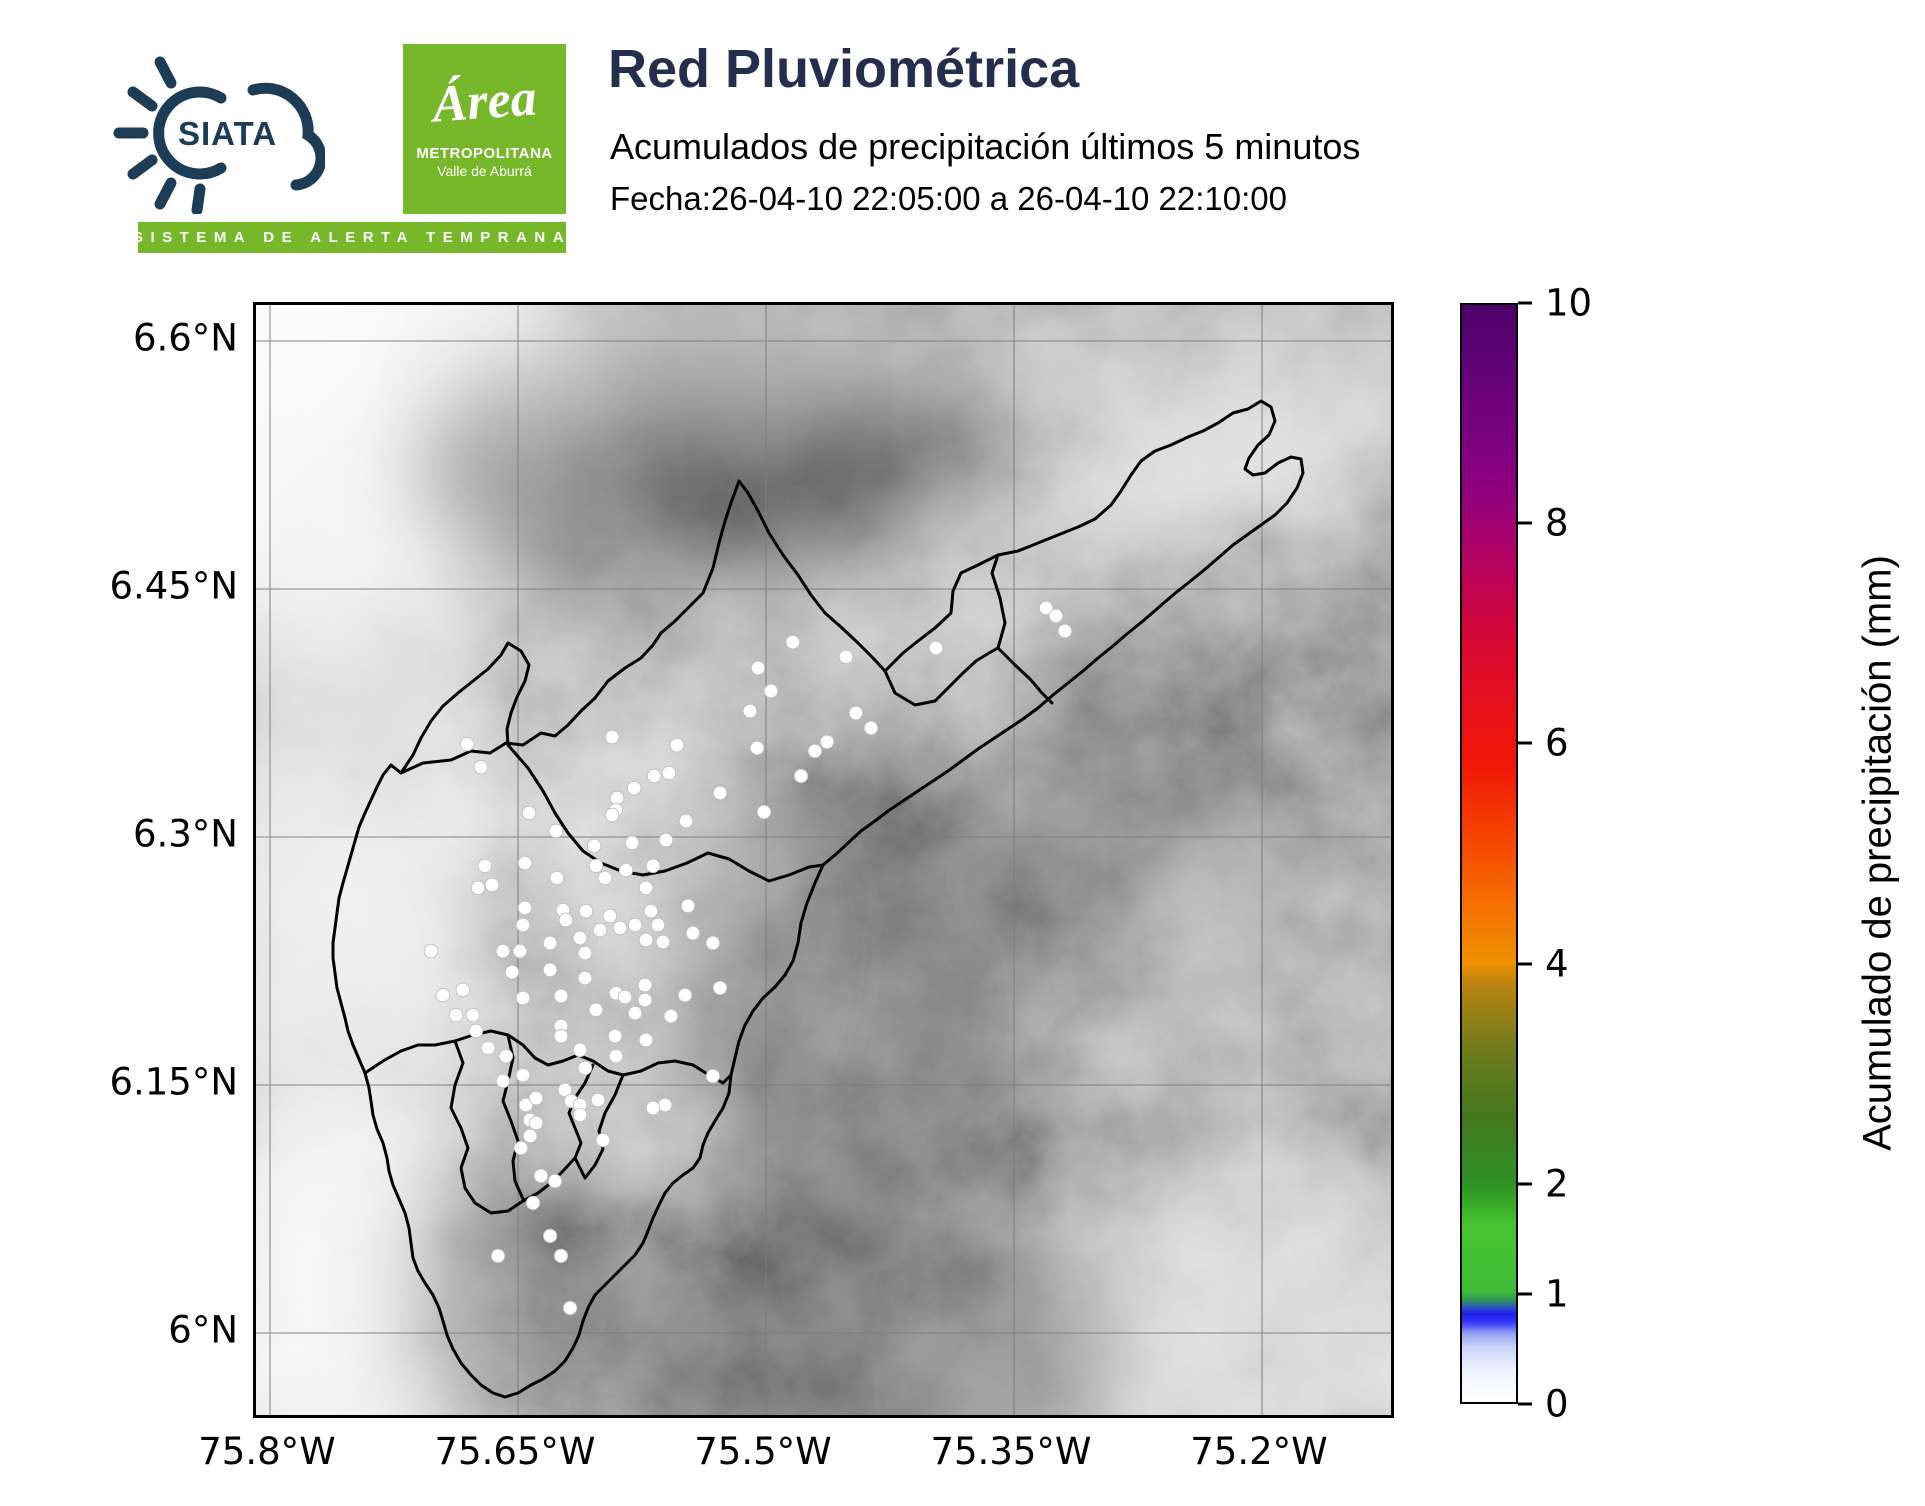 Image resolution: width=1925 pixels, height=1506 pixels. What do you see at coordinates (173, 586) in the screenshot?
I see `y-tick-label: 6.45°N` at bounding box center [173, 586].